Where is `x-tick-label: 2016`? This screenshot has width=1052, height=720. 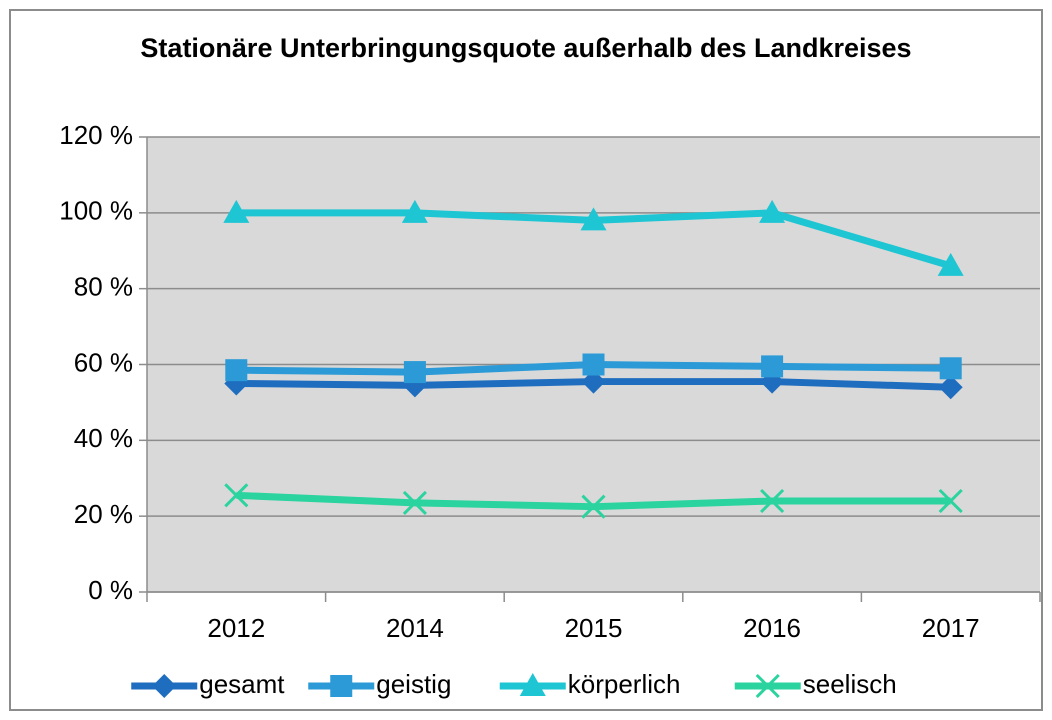 x-tick-label: 2016 is located at coordinates (772, 628).